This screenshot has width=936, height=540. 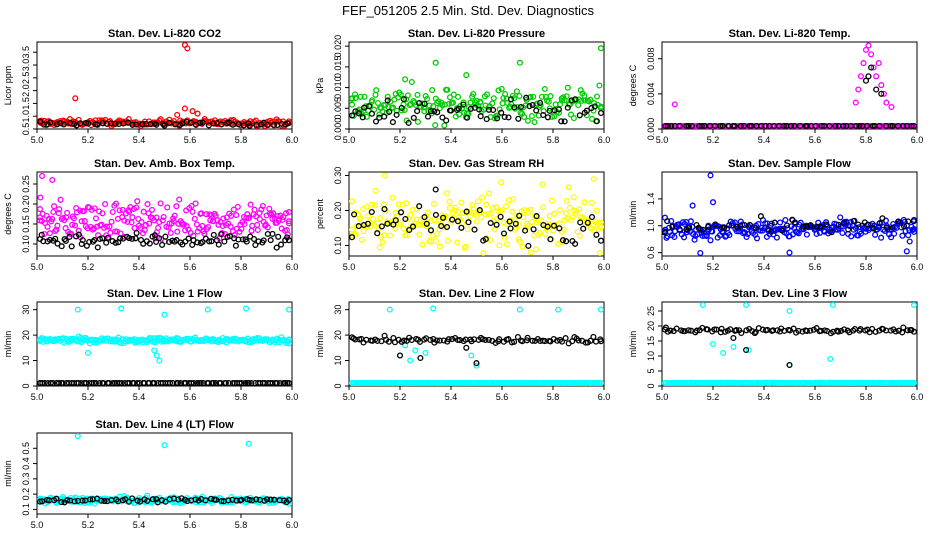 I want to click on y-tick-label: 25, so click(x=651, y=311).